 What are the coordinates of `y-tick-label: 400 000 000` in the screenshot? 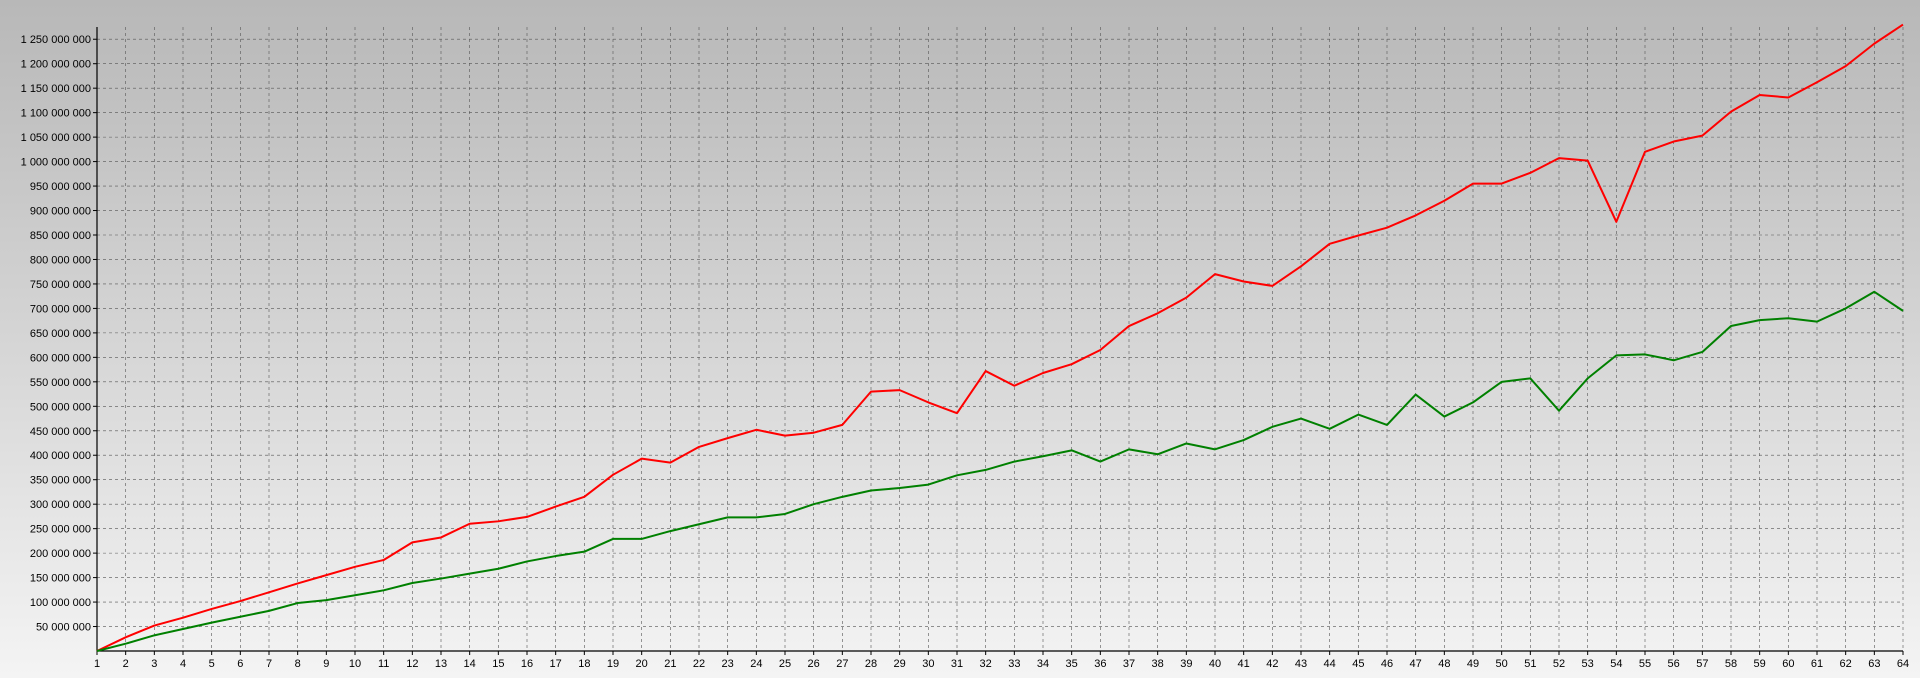 It's located at (60, 456).